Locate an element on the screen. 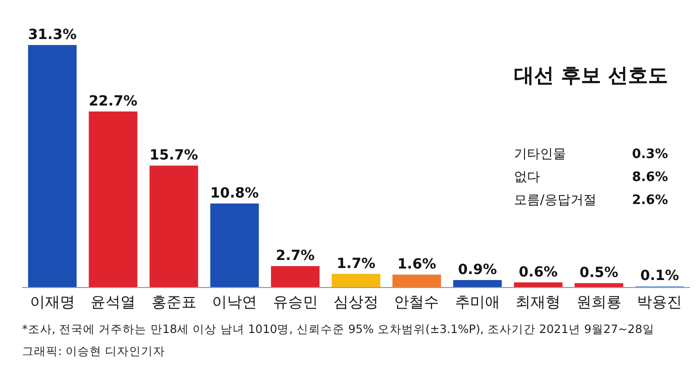  x-tick-label: 최재형 is located at coordinates (538, 302).